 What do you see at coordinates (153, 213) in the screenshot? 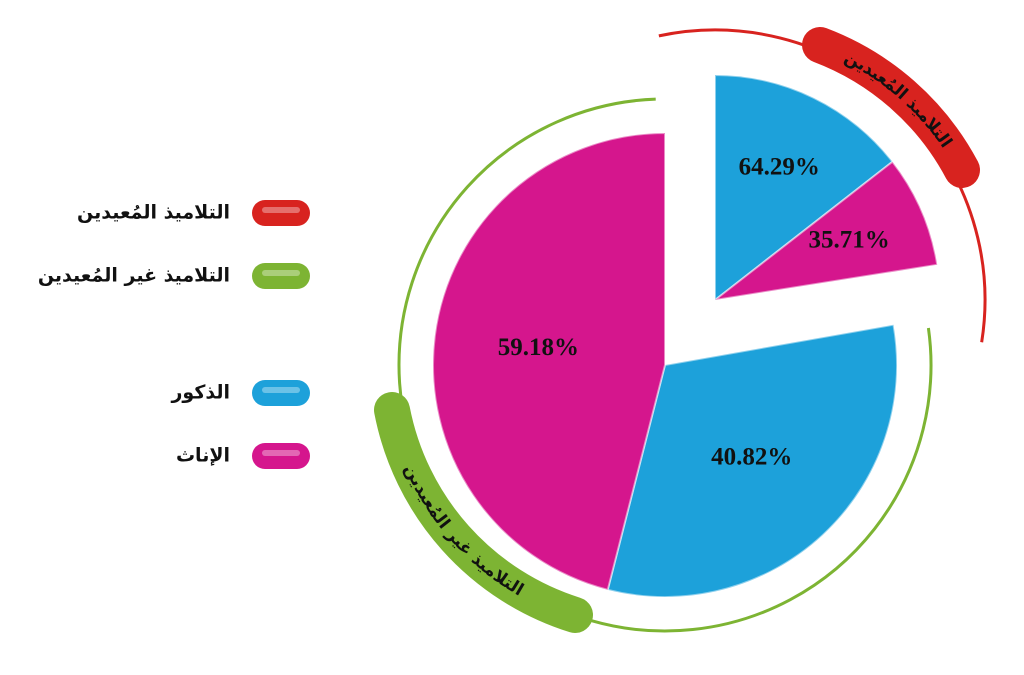
I see `legend-label: التلاميذ المُعيدين` at bounding box center [153, 213].